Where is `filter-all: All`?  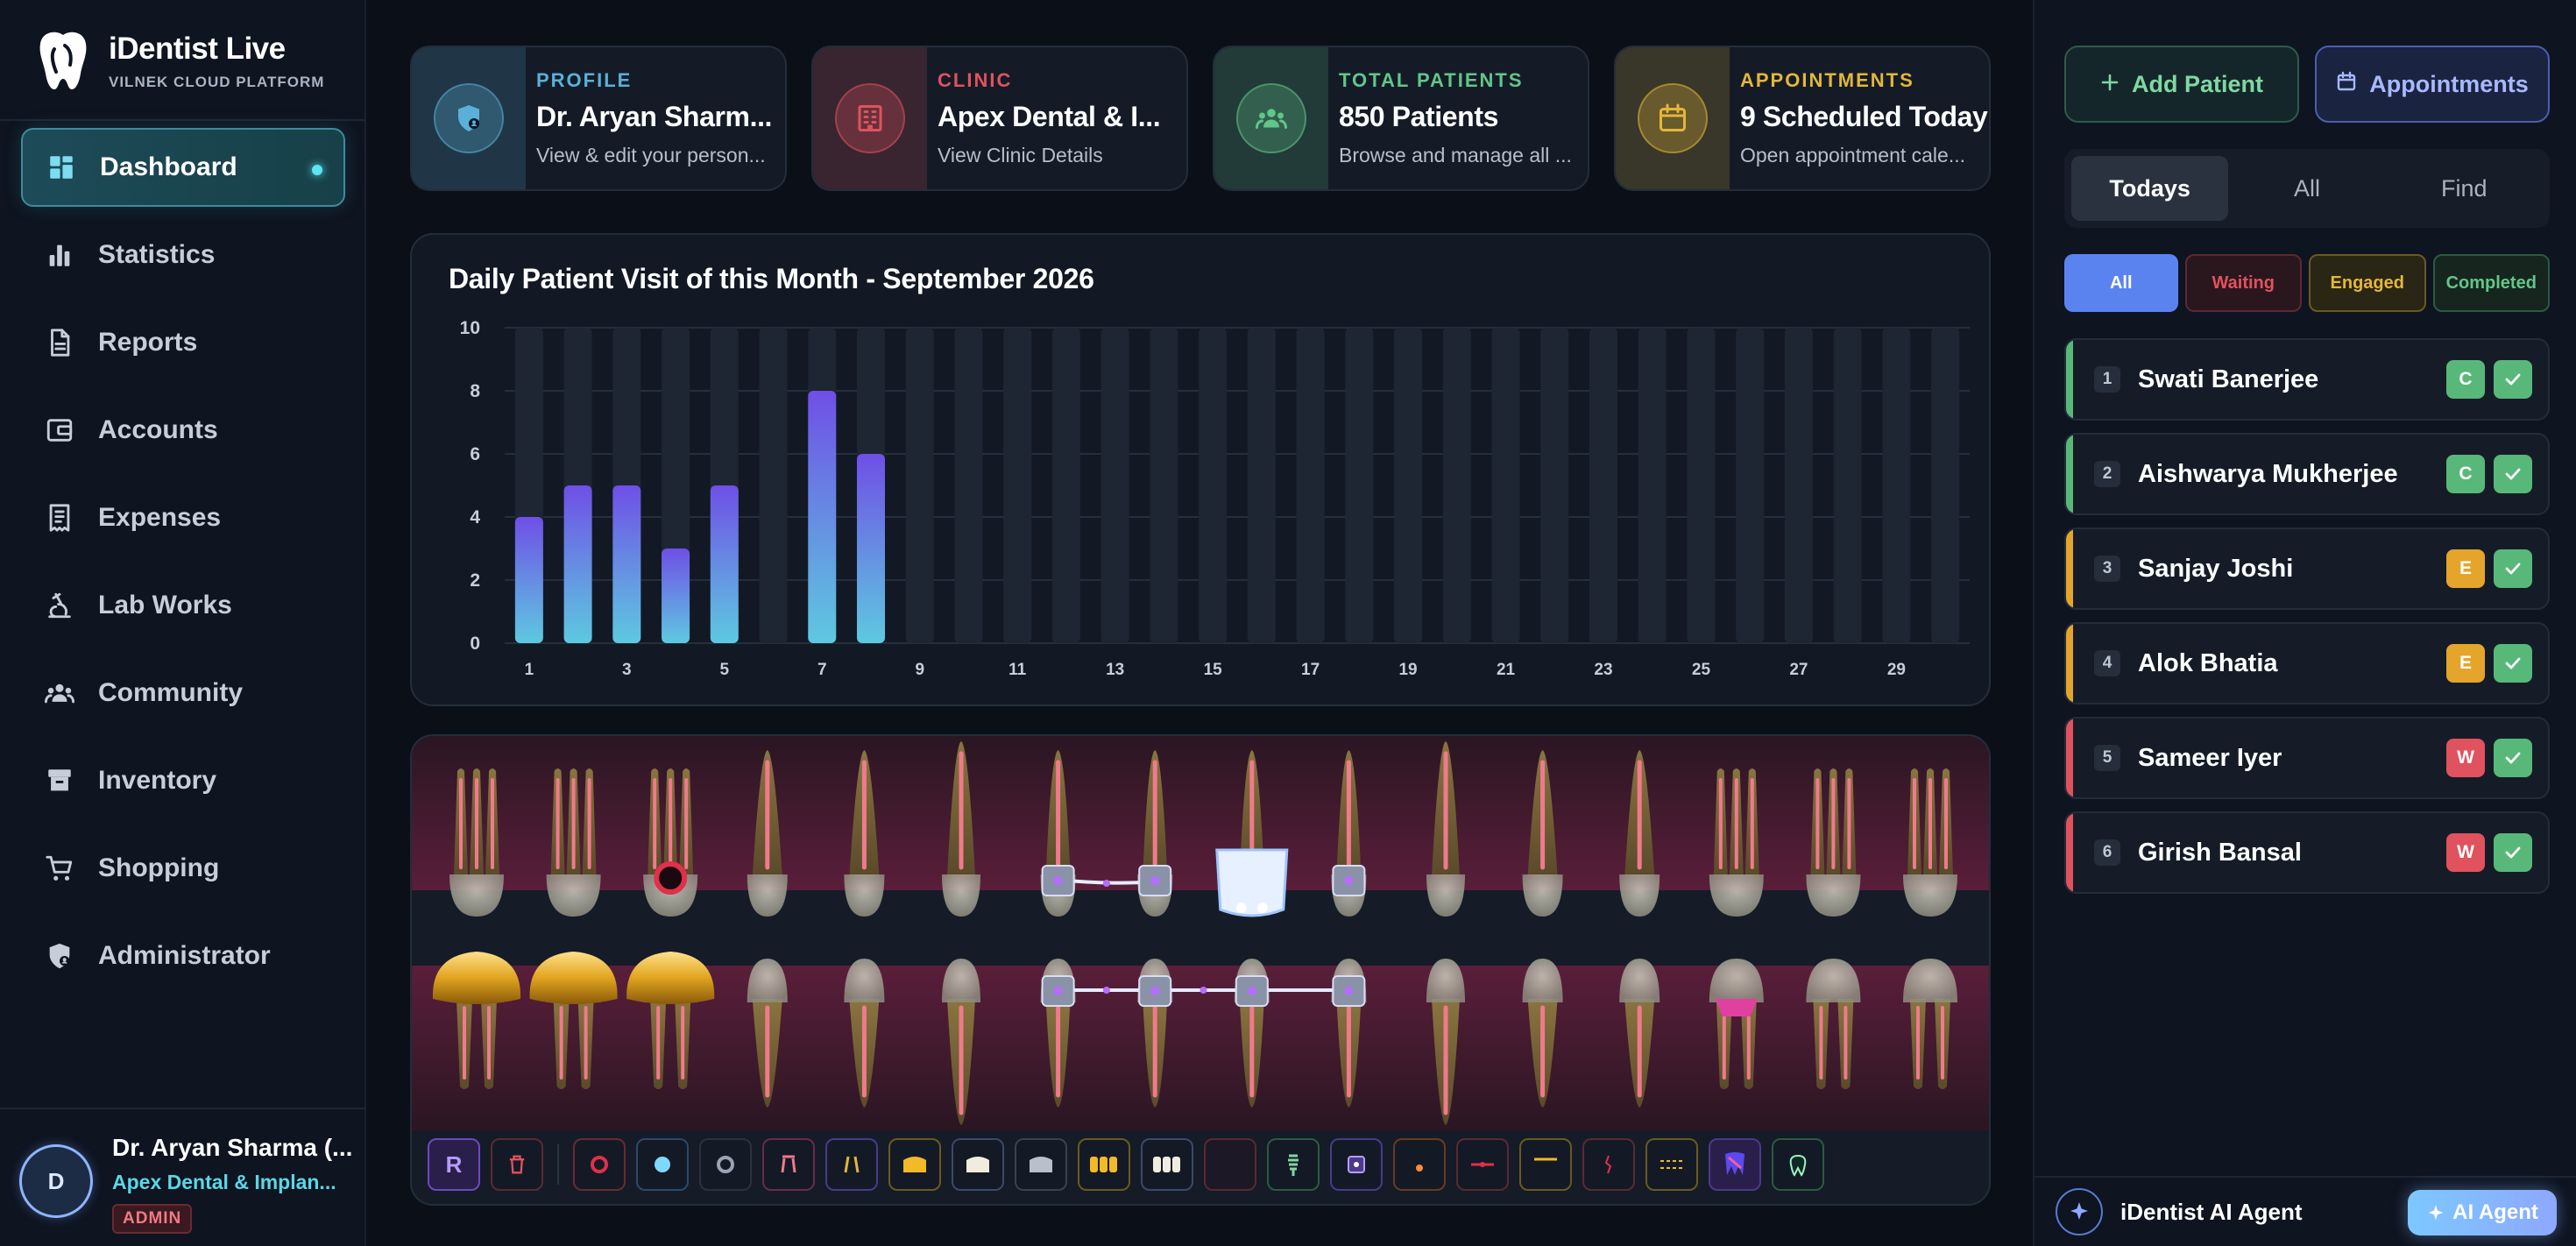
filter-all: All is located at coordinates (2121, 283).